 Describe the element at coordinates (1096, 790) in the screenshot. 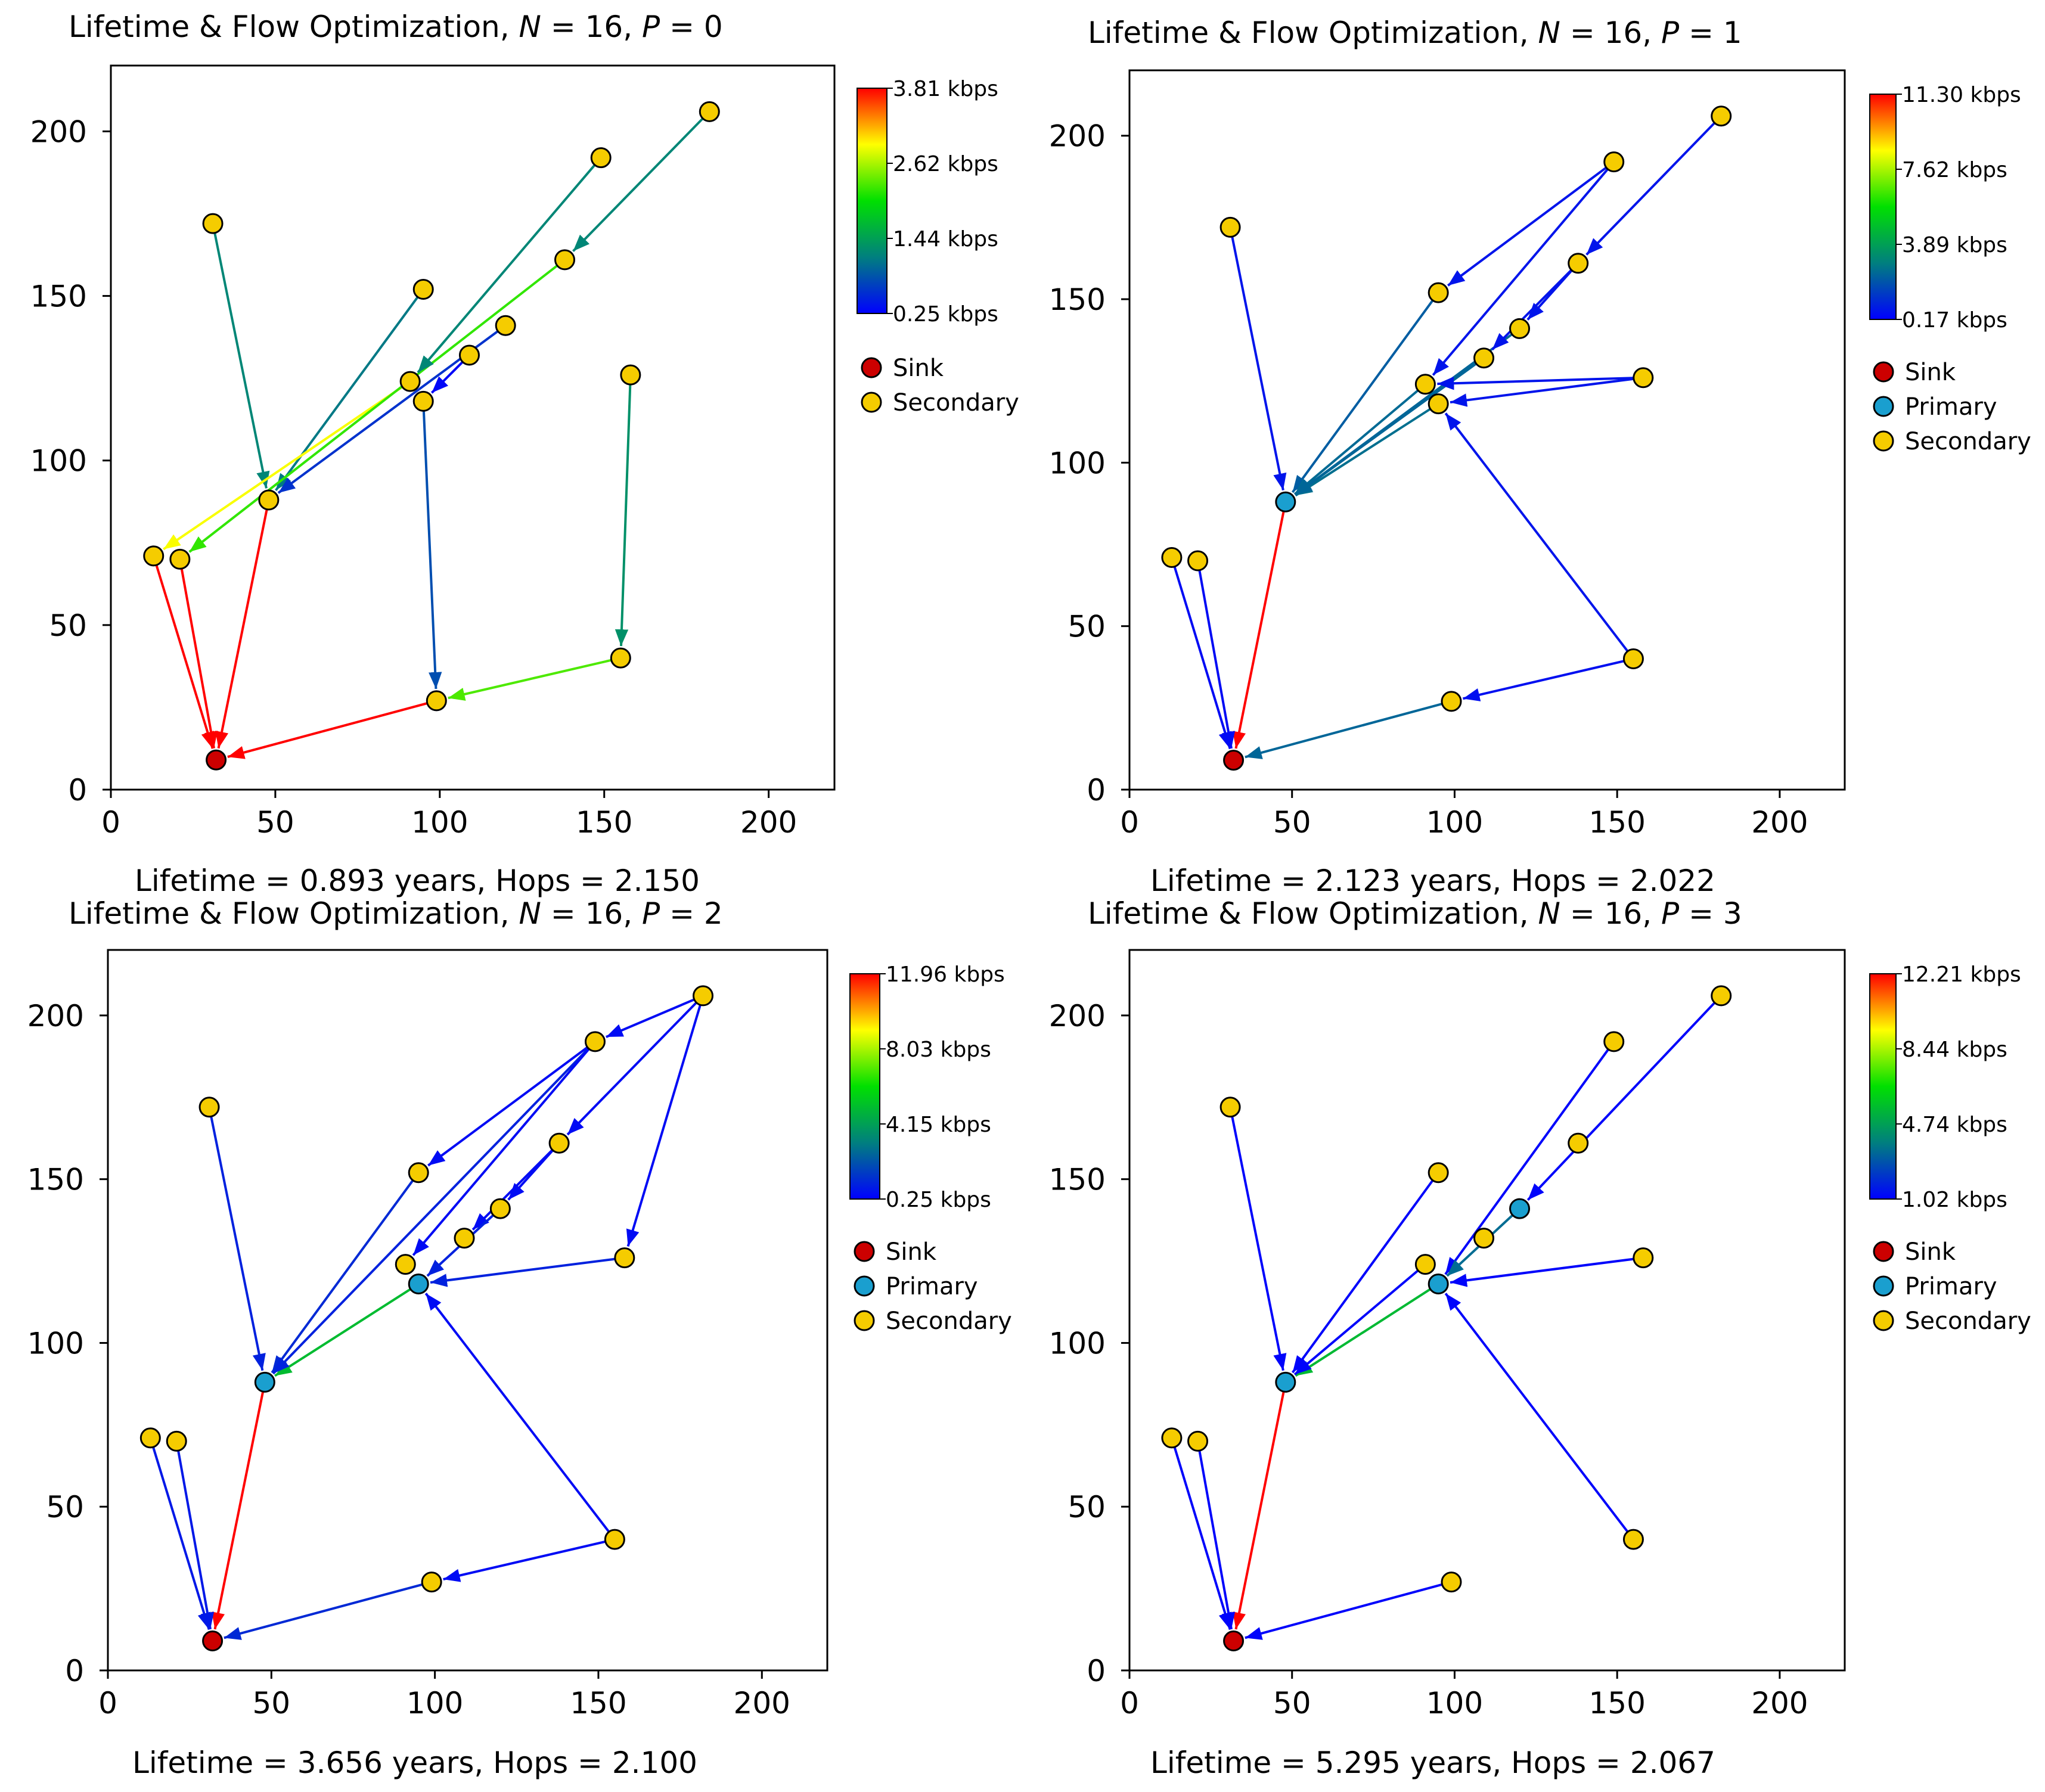

I see `y-tick-label: 0` at that location.